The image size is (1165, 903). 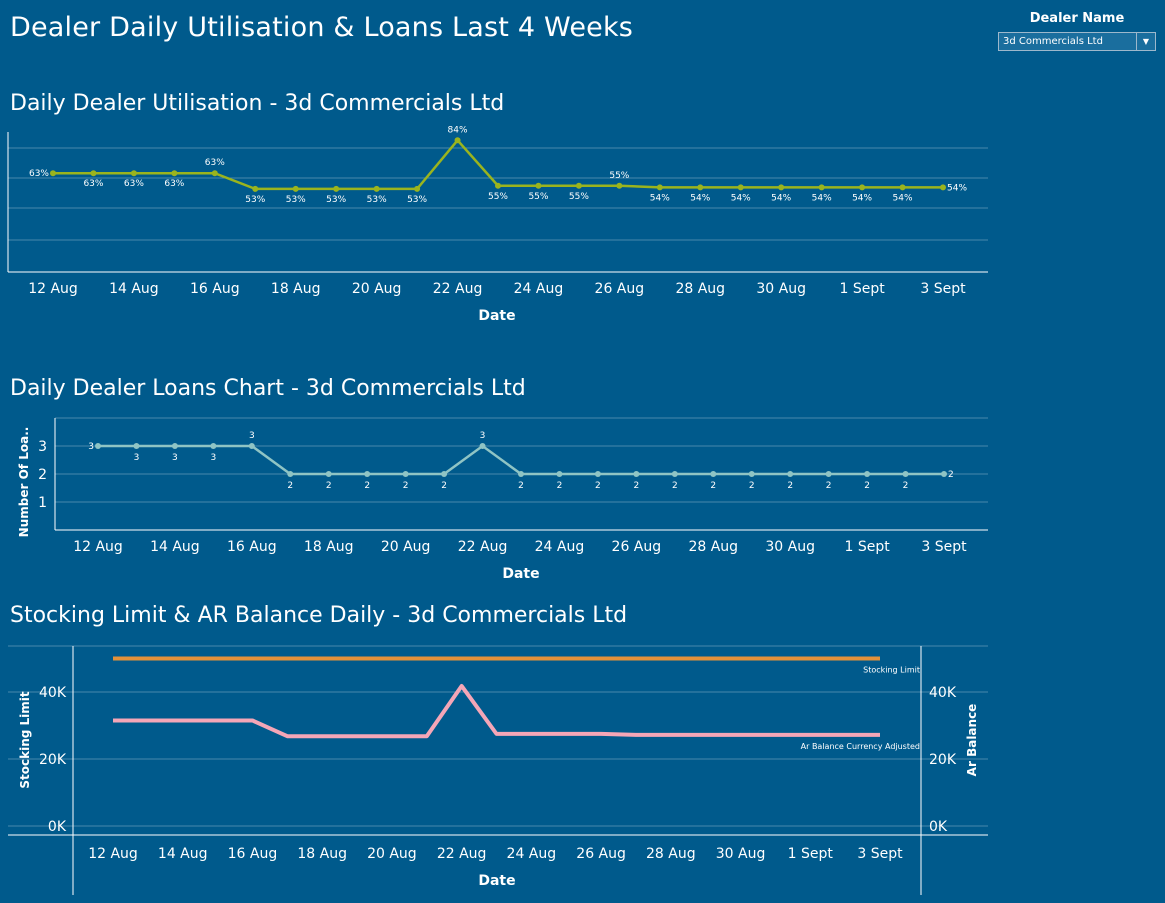 What do you see at coordinates (943, 760) in the screenshot?
I see `y-tick-label-right: 20K` at bounding box center [943, 760].